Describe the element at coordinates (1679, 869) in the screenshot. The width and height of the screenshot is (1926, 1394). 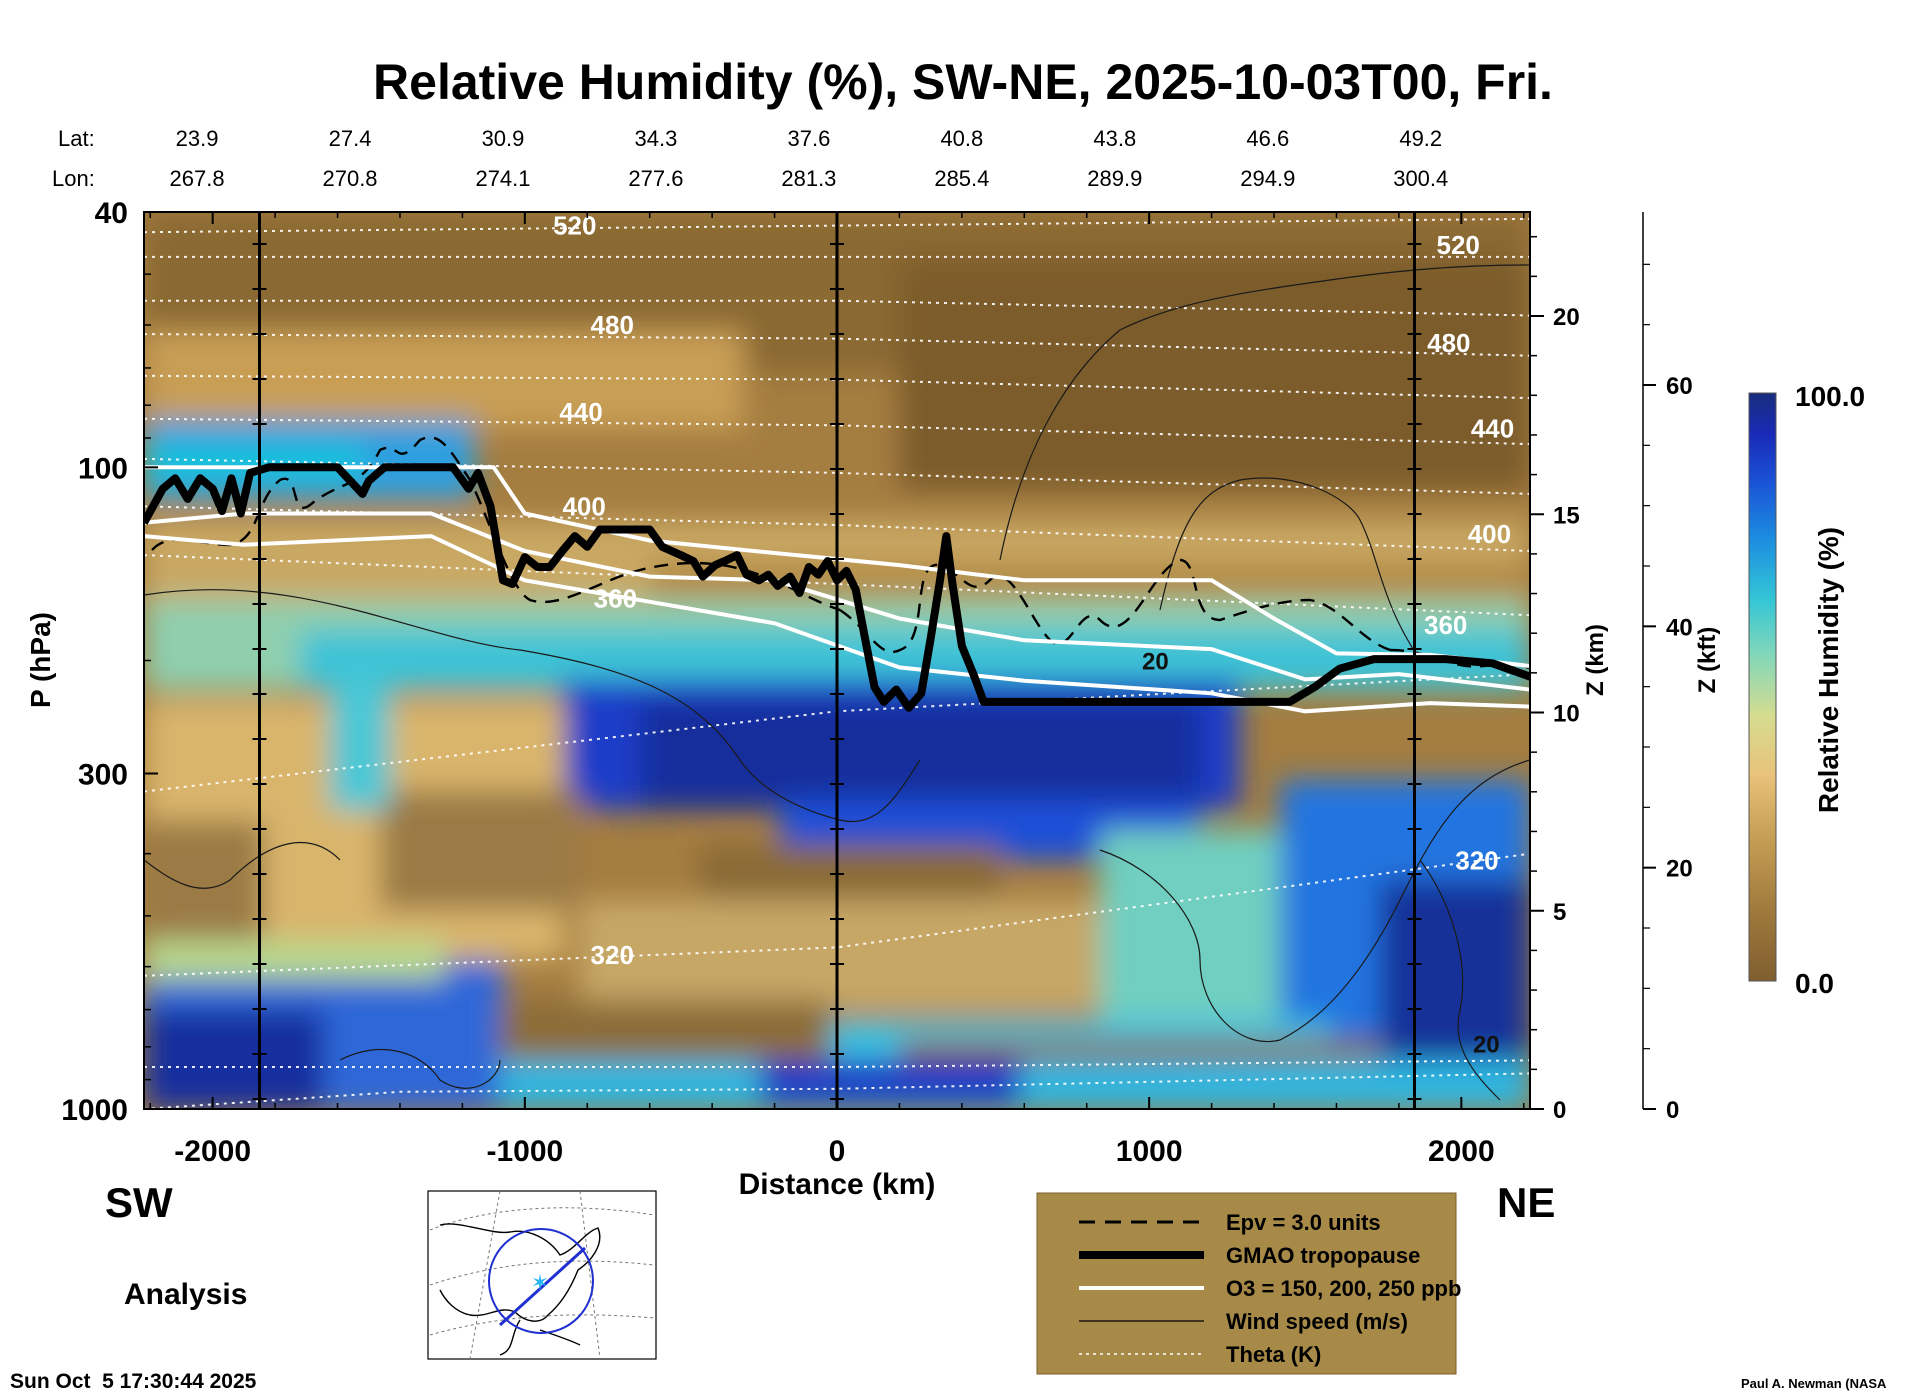
I see `z-kft-tick-label: 20` at that location.